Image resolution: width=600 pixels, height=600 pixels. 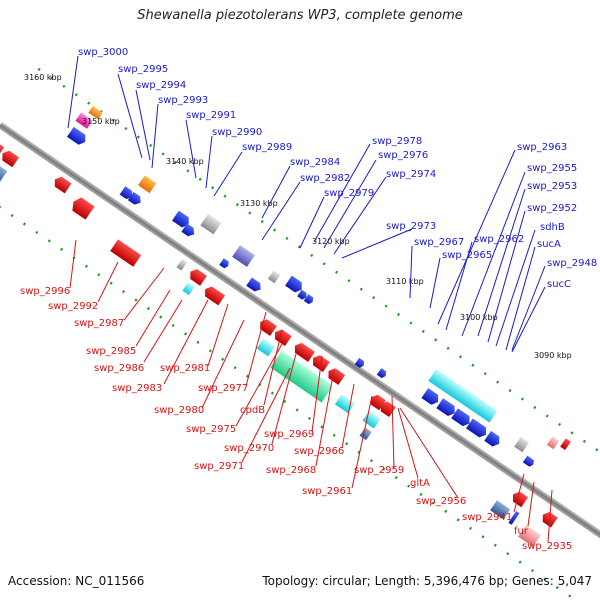 I want to click on gene-swp_2996r, so click(x=10, y=158).